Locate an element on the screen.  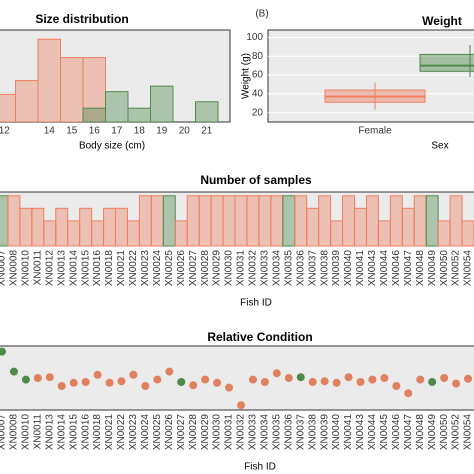
panel is located at coordinates (370, 76).